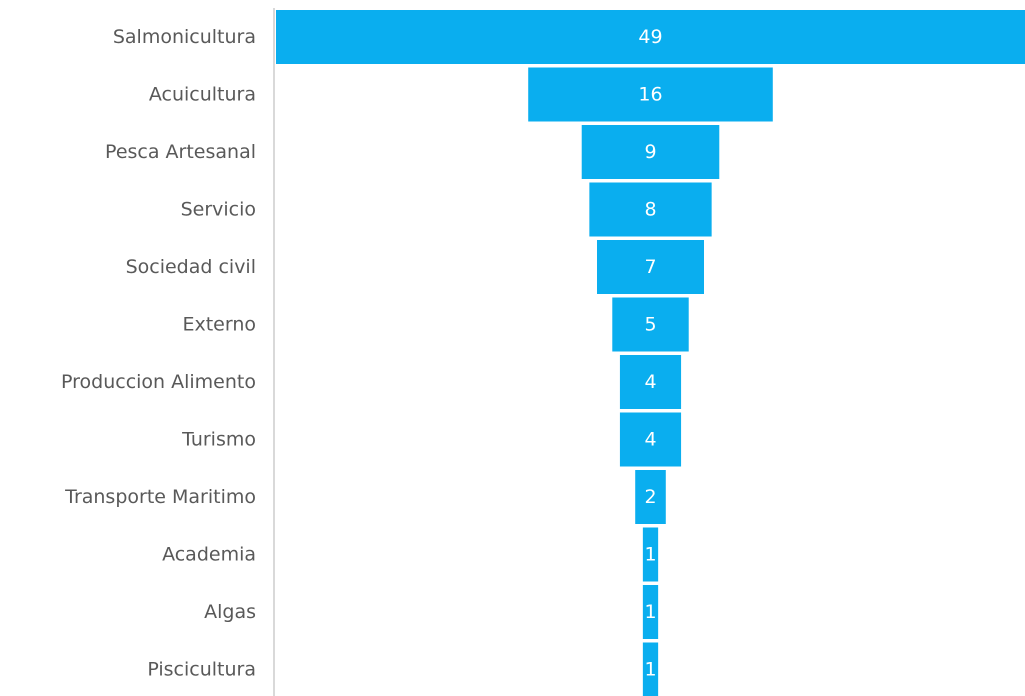 The width and height of the screenshot is (1025, 696). I want to click on category-label: Pesca Artesanal, so click(180, 152).